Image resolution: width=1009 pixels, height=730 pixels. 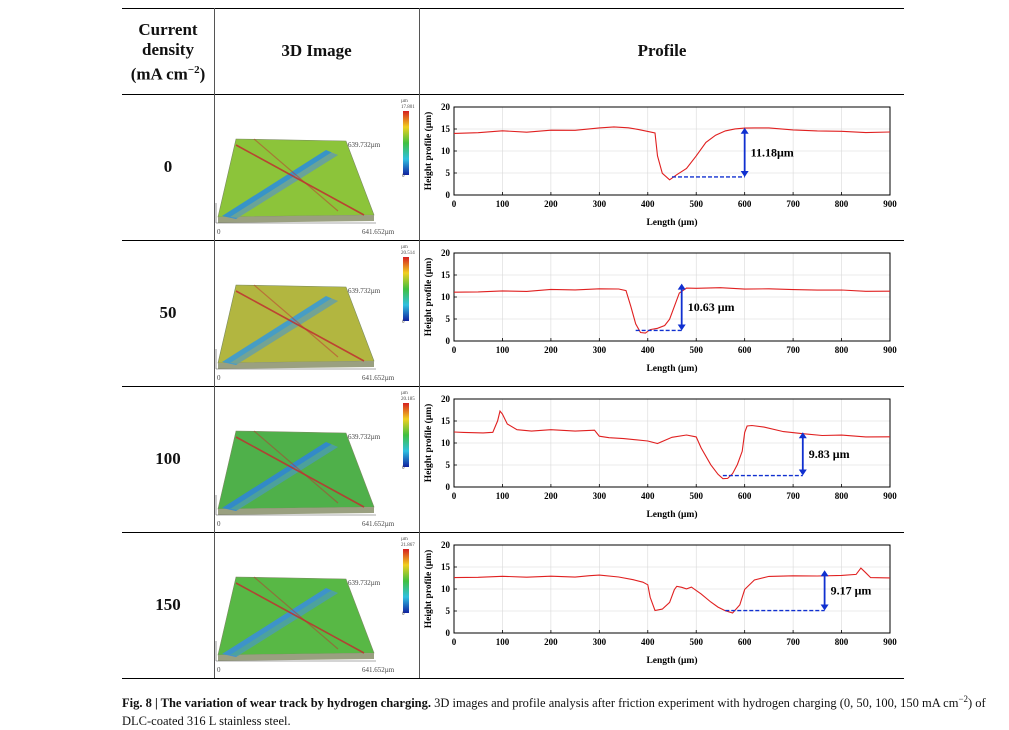 I want to click on column-divider, so click(x=419, y=343).